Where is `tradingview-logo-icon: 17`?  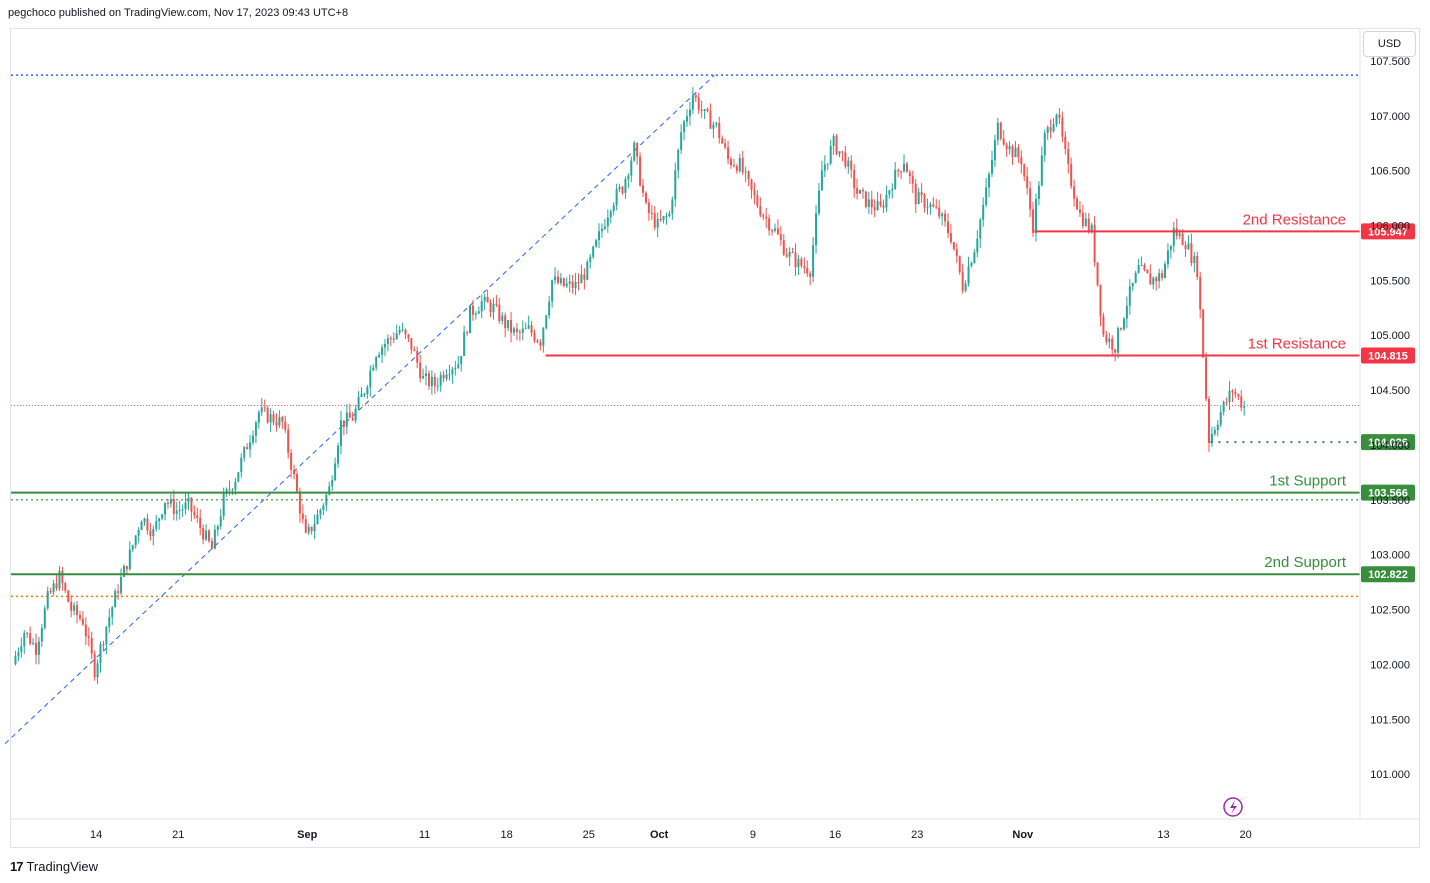 tradingview-logo-icon: 17 is located at coordinates (17, 866).